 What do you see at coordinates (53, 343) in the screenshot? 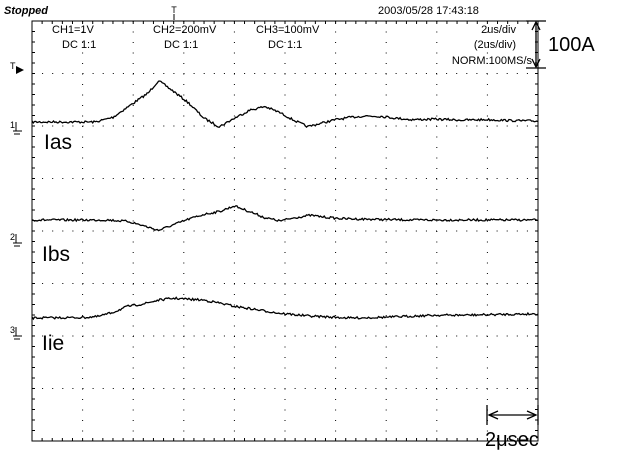
I see `series-label-iie: Iie` at bounding box center [53, 343].